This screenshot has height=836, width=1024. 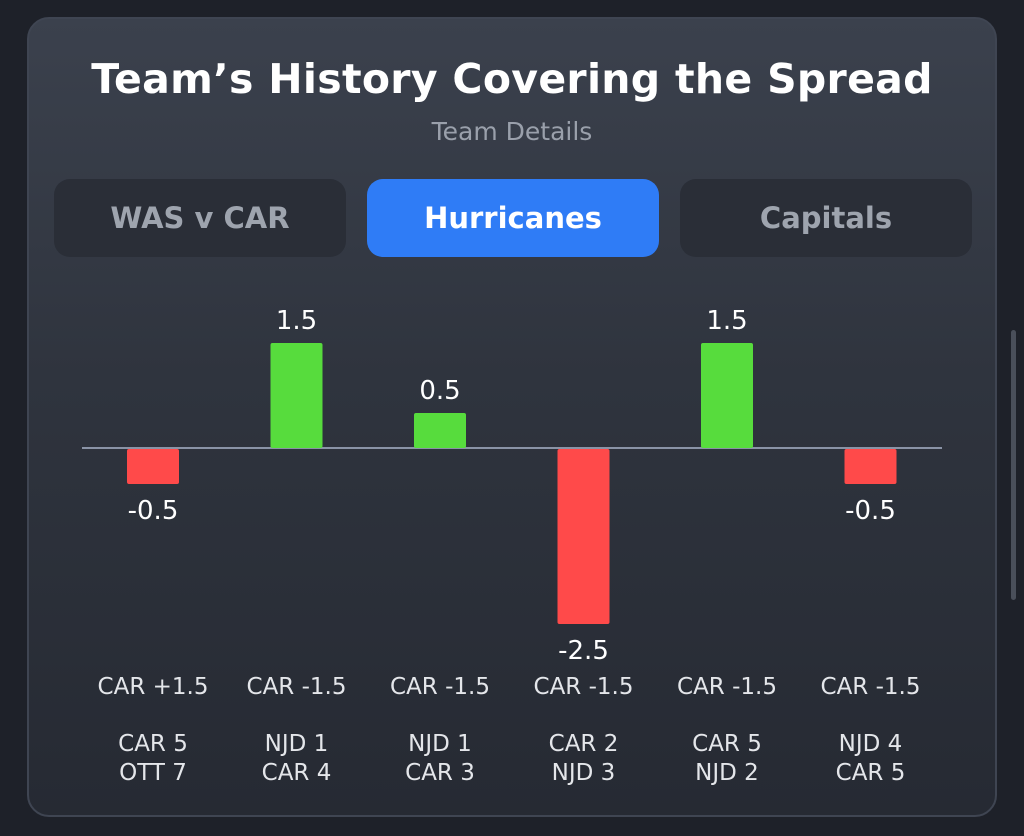 What do you see at coordinates (870, 511) in the screenshot?
I see `bar-value-label-6: -0.5` at bounding box center [870, 511].